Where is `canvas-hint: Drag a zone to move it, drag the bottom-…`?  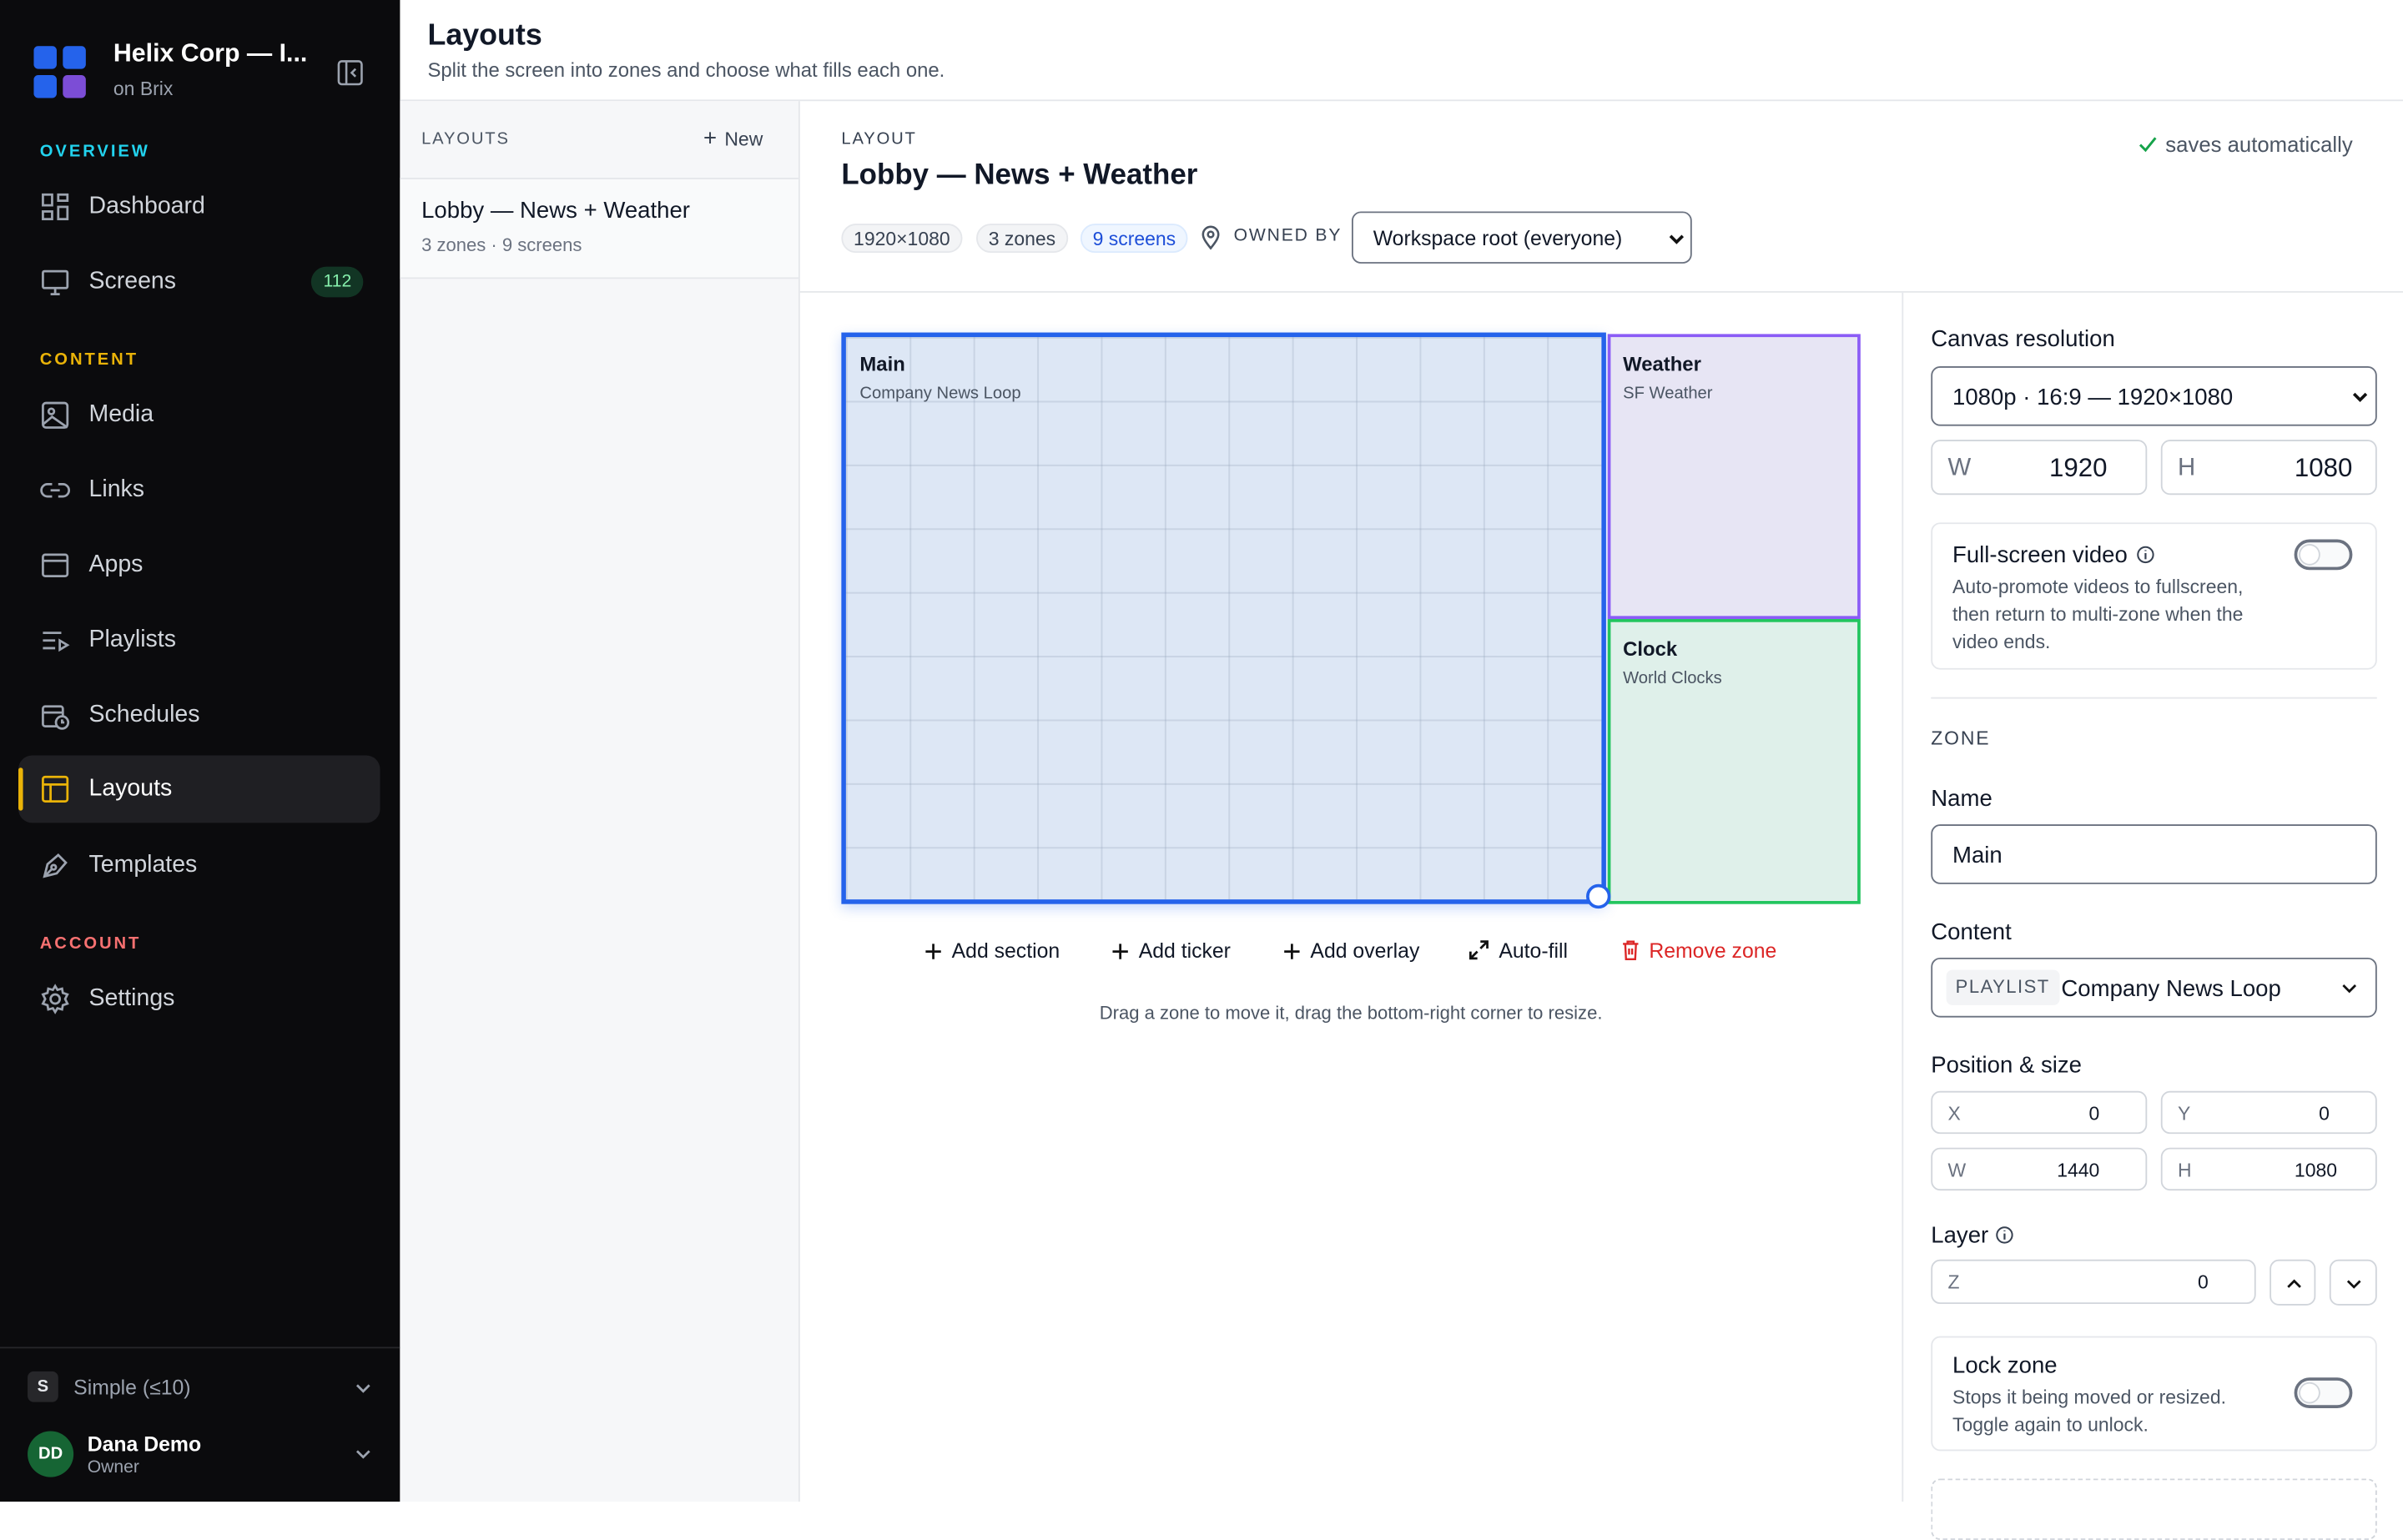 canvas-hint: Drag a zone to move it, drag the bottom-… is located at coordinates (1351, 1013).